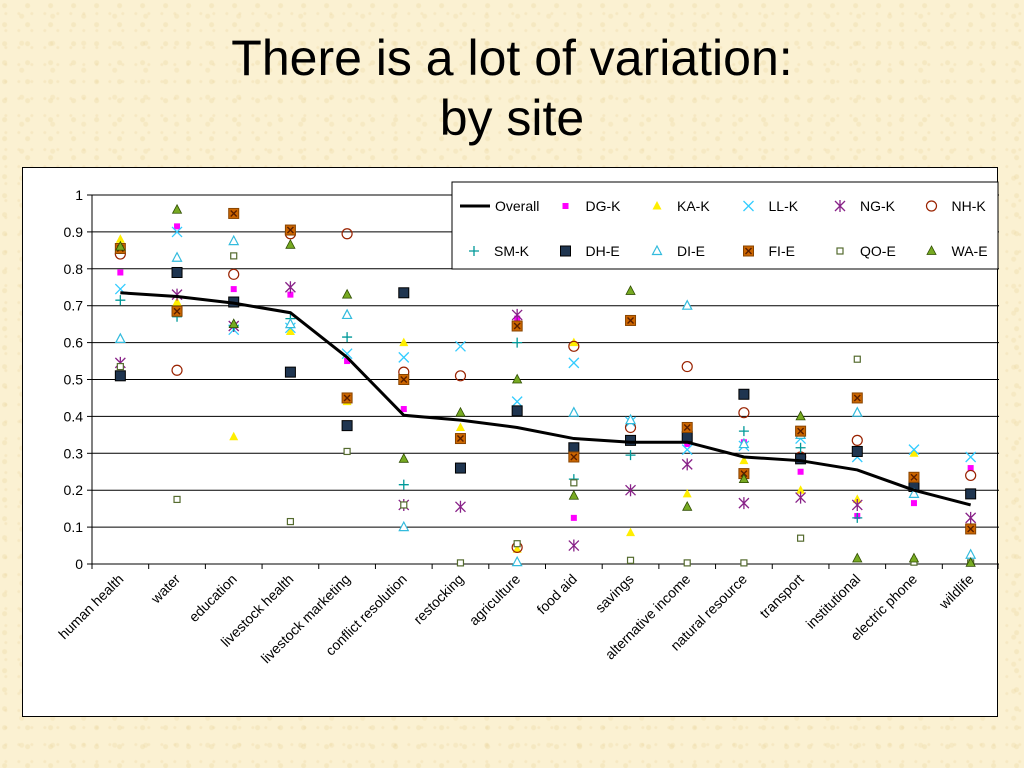  Describe the element at coordinates (74, 453) in the screenshot. I see `y-tick-label: 0.3` at that location.